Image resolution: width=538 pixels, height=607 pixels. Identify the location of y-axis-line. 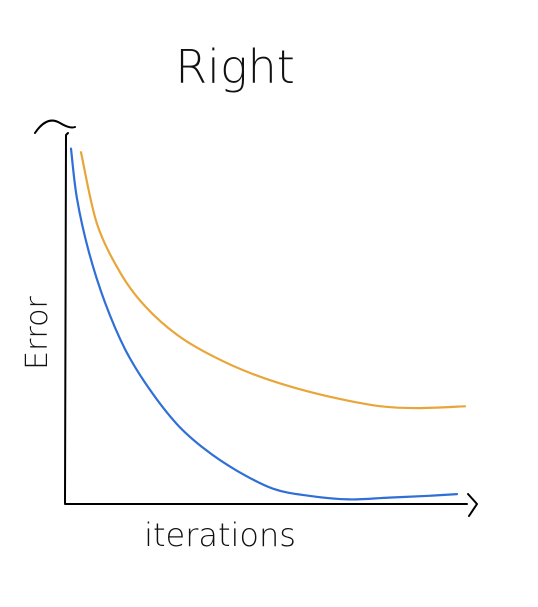
(66, 318).